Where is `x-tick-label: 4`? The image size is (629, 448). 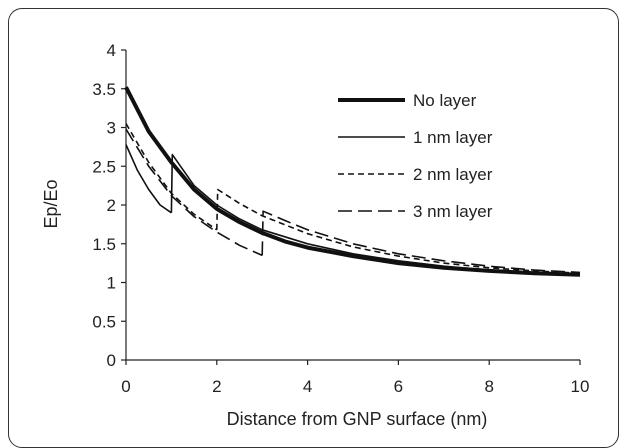 x-tick-label: 4 is located at coordinates (307, 386).